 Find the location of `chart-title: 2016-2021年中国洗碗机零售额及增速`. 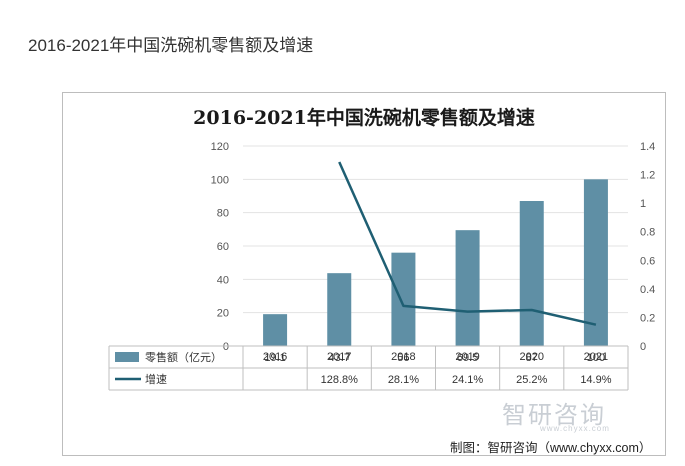

chart-title: 2016-2021年中国洗碗机零售额及增速 is located at coordinates (364, 117).